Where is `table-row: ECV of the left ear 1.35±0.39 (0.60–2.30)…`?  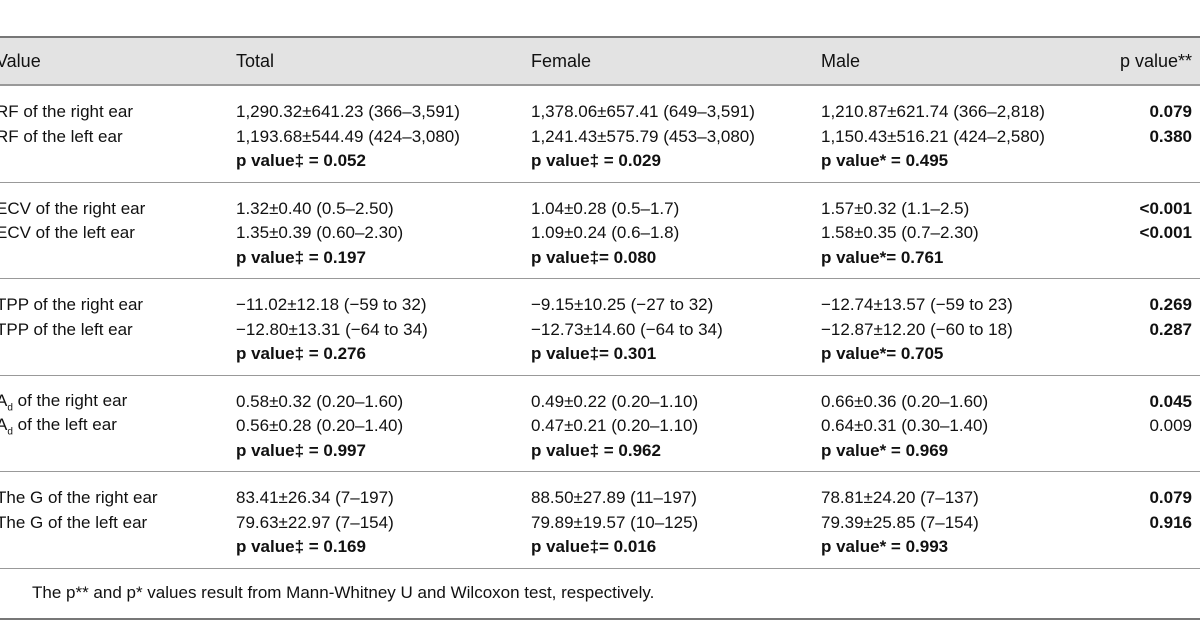
table-row: ECV of the left ear 1.35±0.39 (0.60–2.30)… is located at coordinates (600, 233).